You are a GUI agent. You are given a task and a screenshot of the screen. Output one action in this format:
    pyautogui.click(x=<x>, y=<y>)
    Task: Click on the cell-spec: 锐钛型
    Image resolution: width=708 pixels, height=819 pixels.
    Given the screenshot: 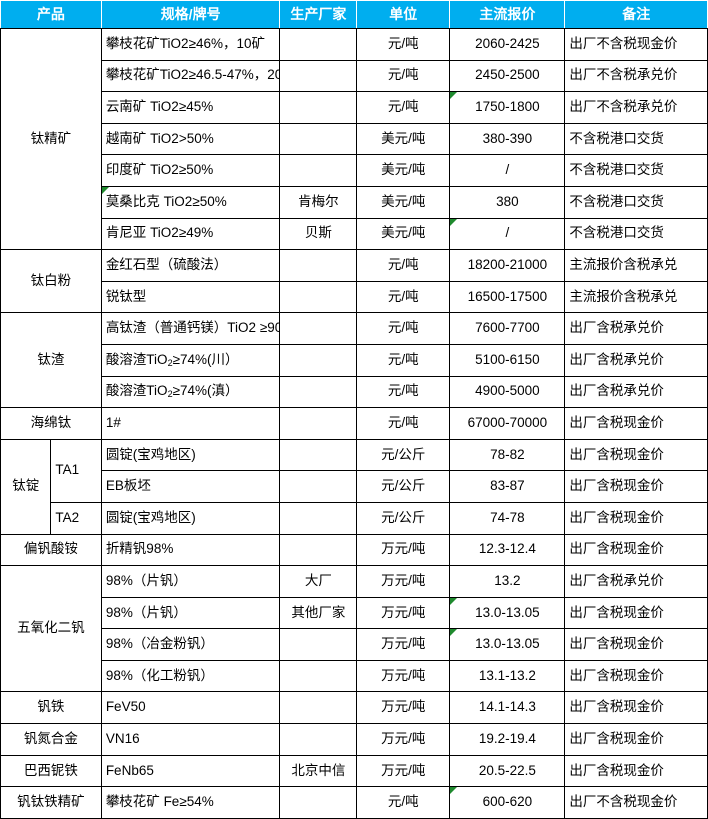 What is the action you would take?
    pyautogui.click(x=190, y=297)
    